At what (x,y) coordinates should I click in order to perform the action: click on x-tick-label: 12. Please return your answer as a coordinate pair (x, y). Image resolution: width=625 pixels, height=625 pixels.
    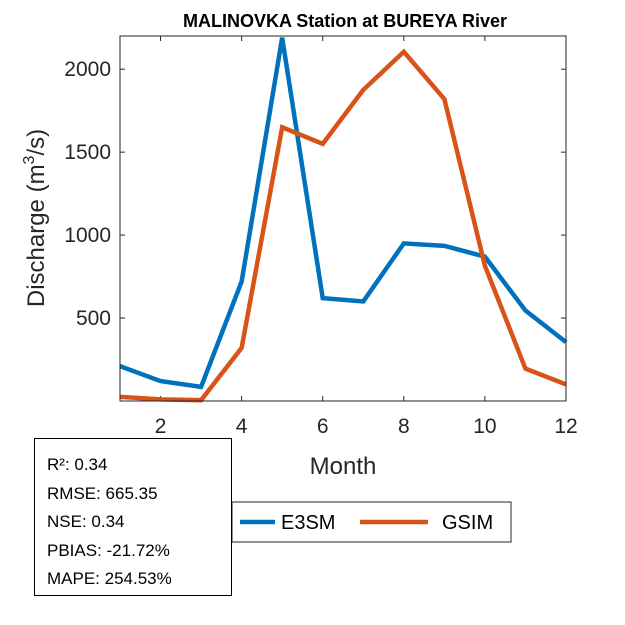
    Looking at the image, I should click on (565, 426).